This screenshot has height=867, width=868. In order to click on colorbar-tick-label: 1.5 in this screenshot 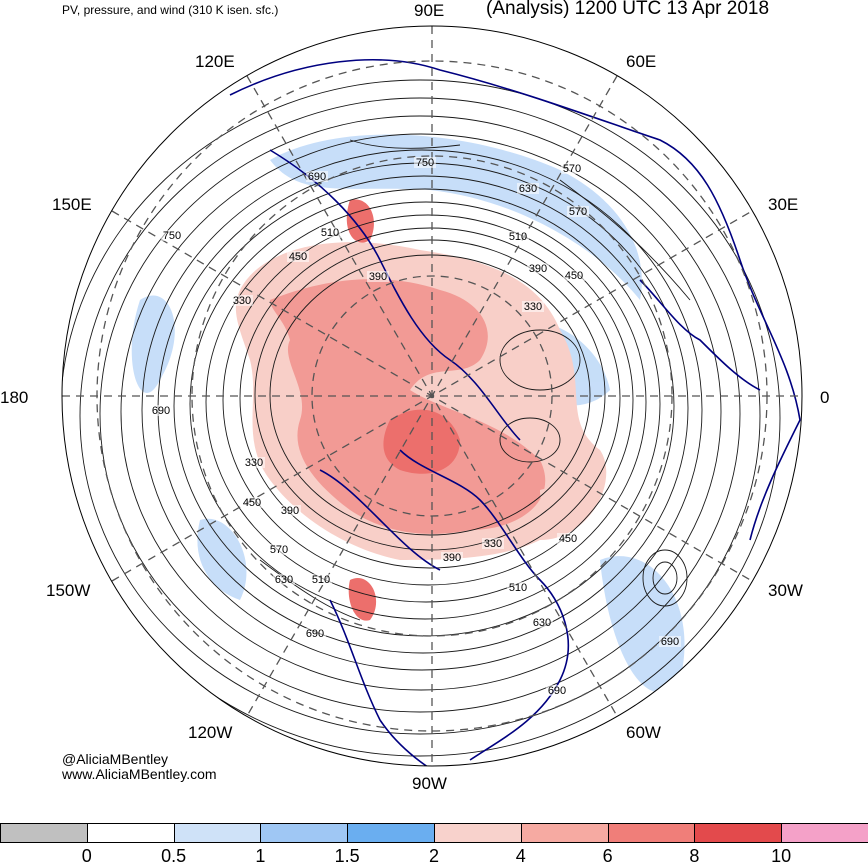, I will do `click(347, 856)`.